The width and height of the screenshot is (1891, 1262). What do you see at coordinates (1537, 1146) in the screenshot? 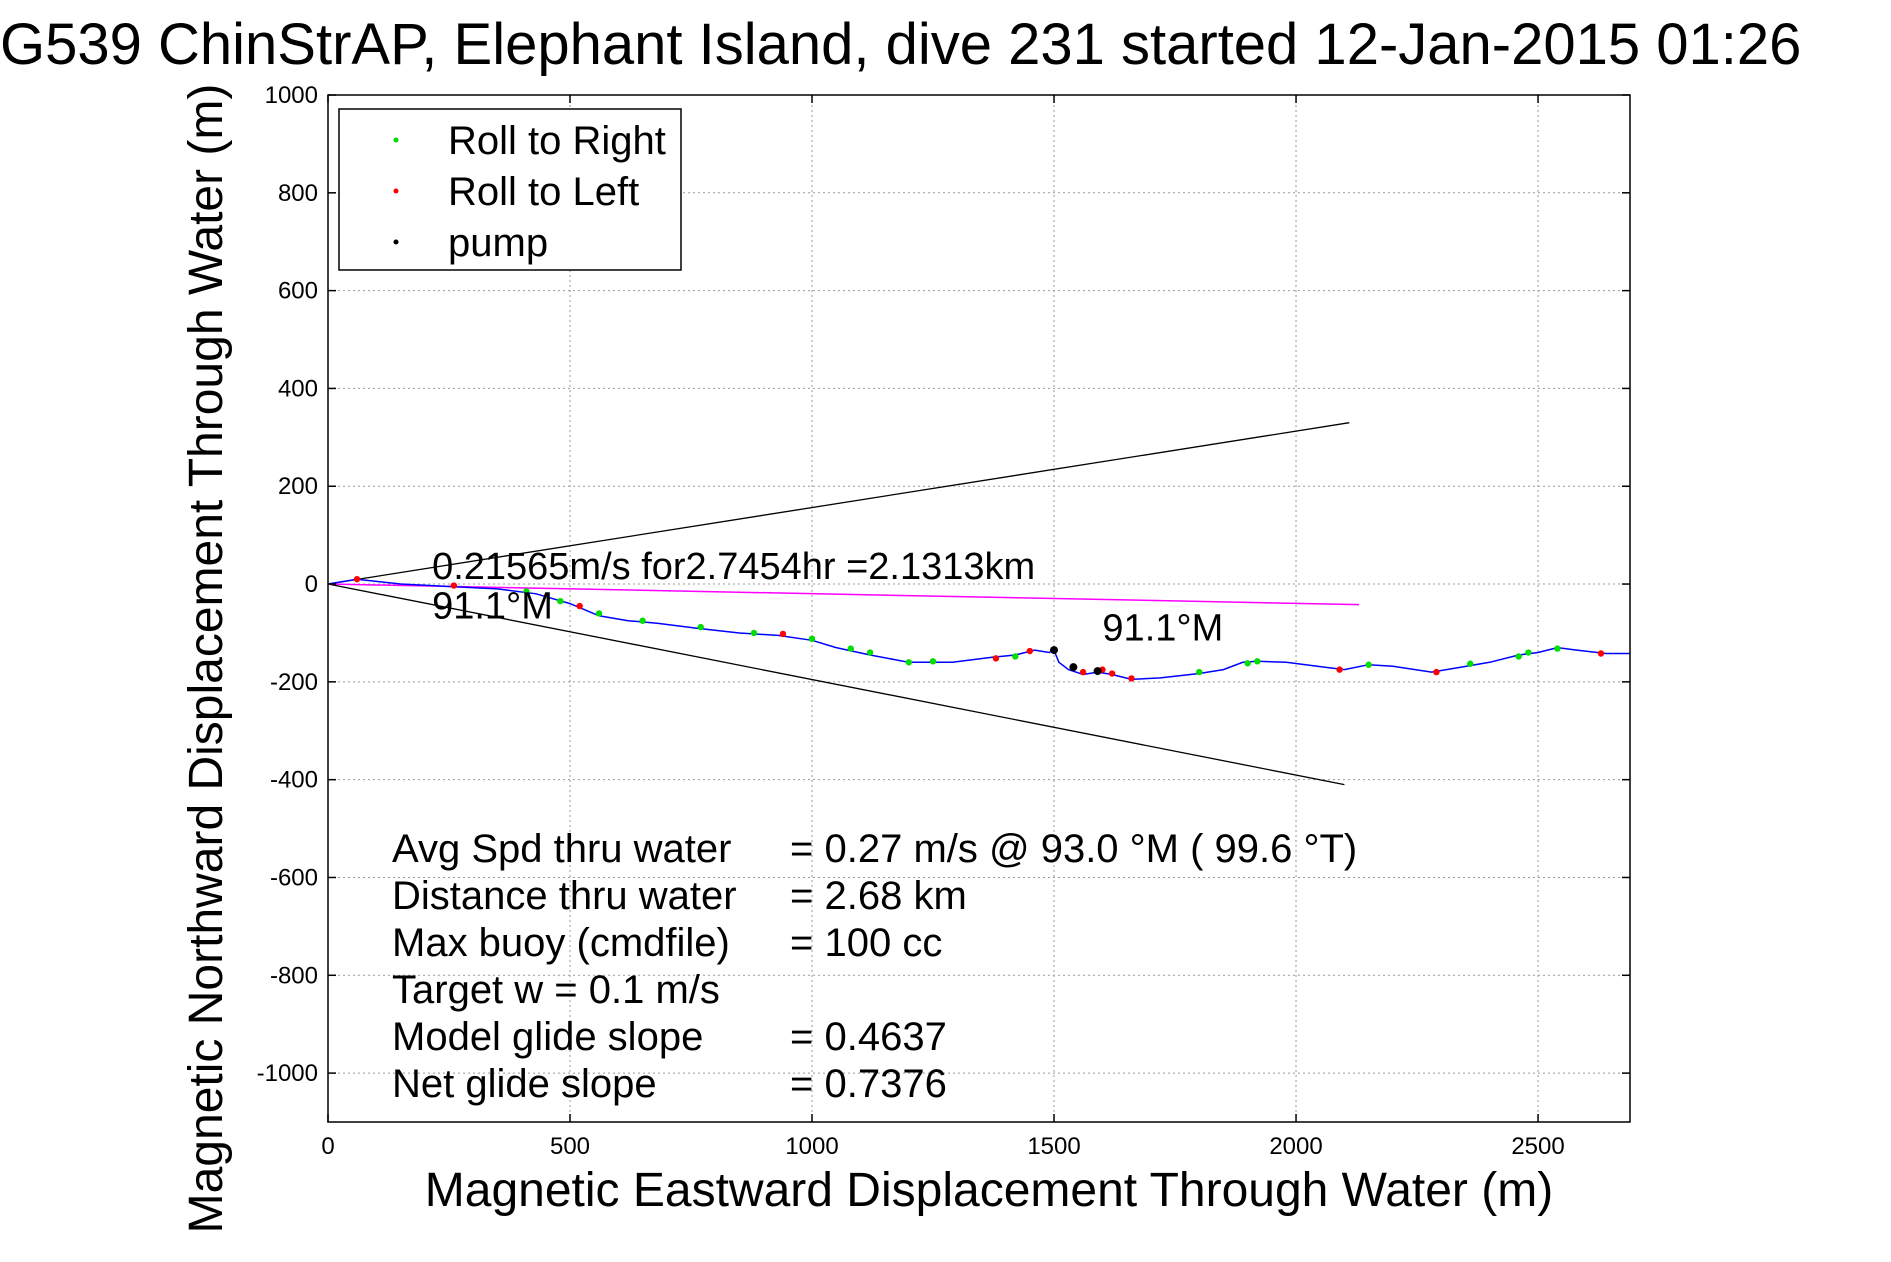
I see `x-tick-label: 2500` at bounding box center [1537, 1146].